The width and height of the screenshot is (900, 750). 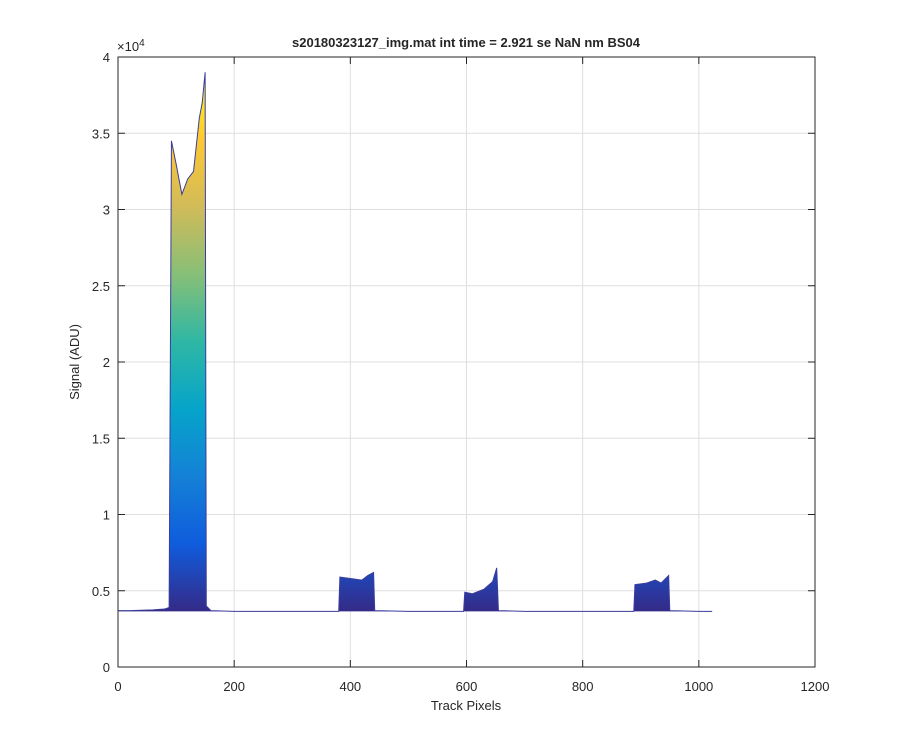 I want to click on y-exponent: ×10⁴, so click(x=131, y=46).